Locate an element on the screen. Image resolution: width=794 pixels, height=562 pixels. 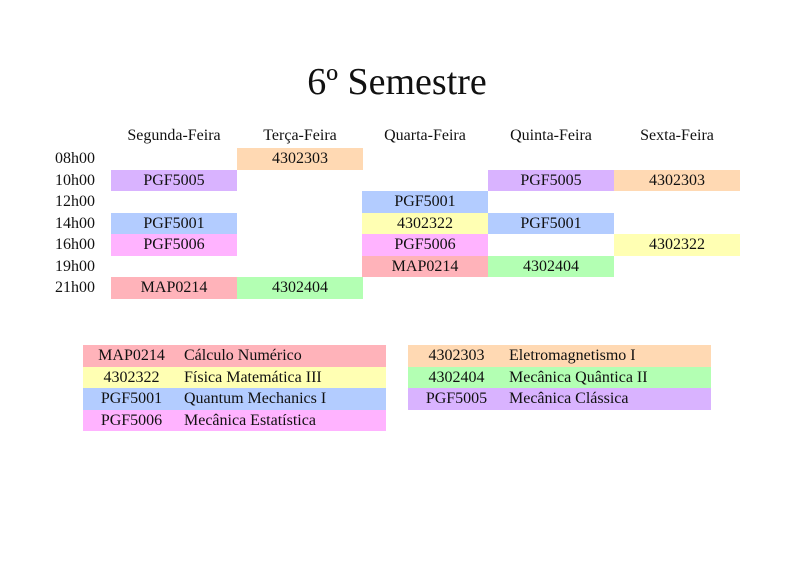
time-label: 10h00 is located at coordinates (75, 180).